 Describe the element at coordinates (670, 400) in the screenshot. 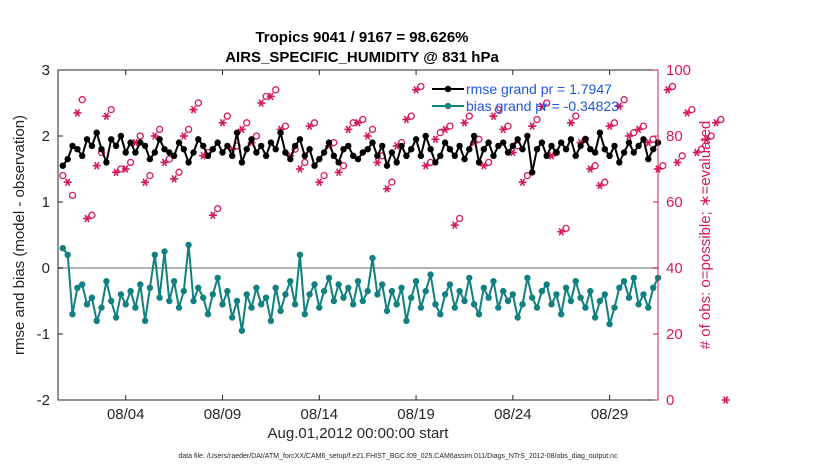

I see `y-tick-label-right: 0` at that location.